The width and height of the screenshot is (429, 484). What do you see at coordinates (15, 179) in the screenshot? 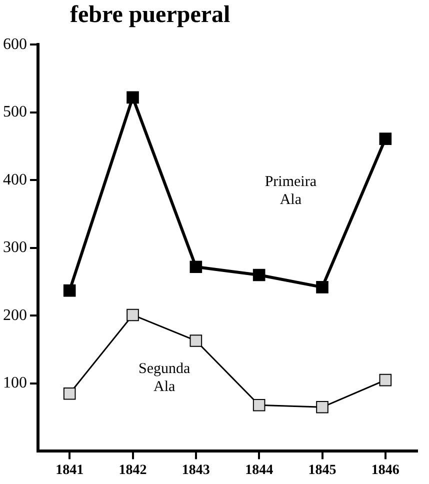
I see `y-tick-label: 400` at bounding box center [15, 179].